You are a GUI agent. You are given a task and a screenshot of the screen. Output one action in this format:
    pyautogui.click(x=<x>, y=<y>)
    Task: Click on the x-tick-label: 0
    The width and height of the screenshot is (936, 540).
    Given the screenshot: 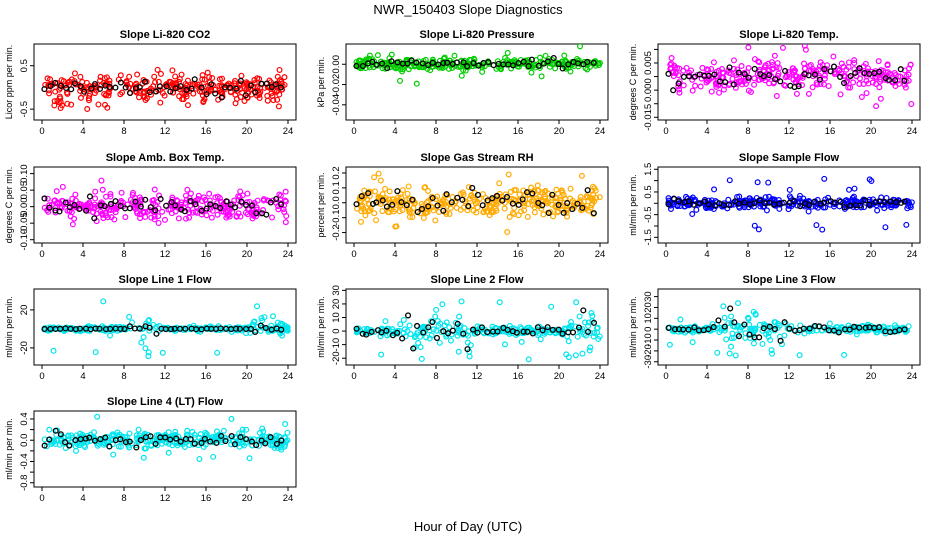 What is the action you would take?
    pyautogui.click(x=353, y=131)
    